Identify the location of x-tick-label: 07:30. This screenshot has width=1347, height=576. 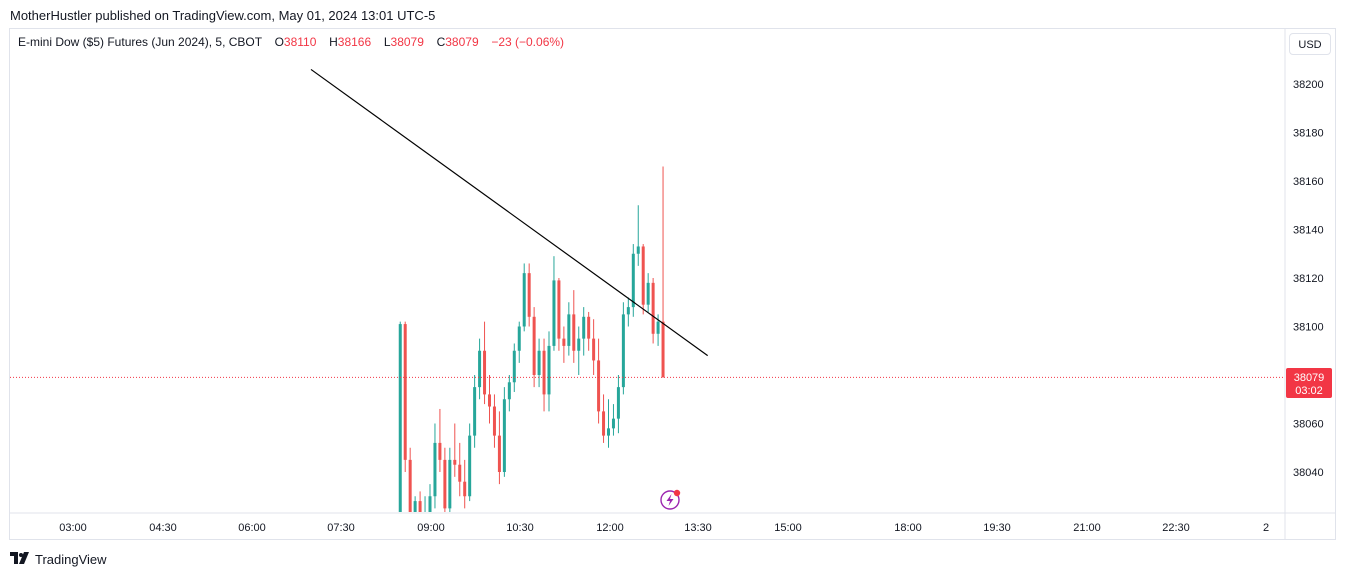
(341, 528).